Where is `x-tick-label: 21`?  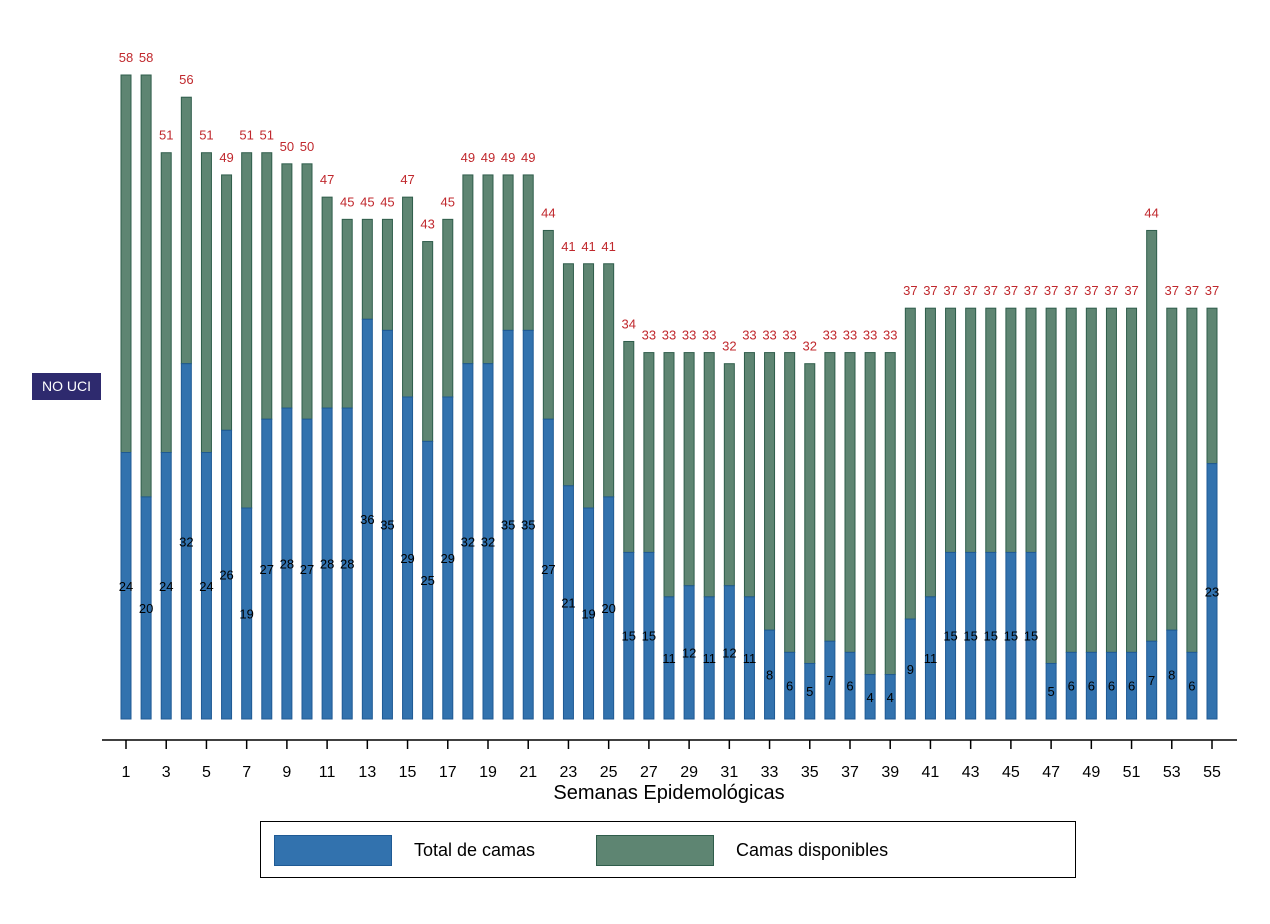
x-tick-label: 21 is located at coordinates (528, 772).